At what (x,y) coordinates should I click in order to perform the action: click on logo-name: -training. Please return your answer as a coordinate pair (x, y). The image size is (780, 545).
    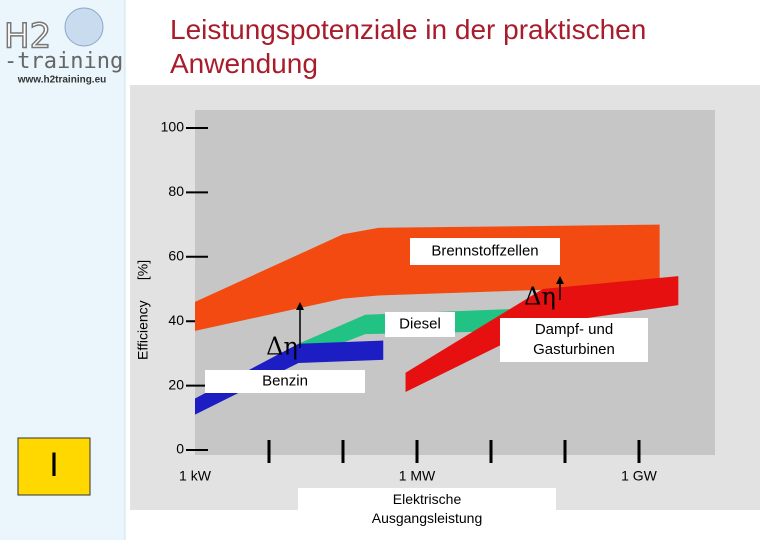
    Looking at the image, I should click on (63, 61).